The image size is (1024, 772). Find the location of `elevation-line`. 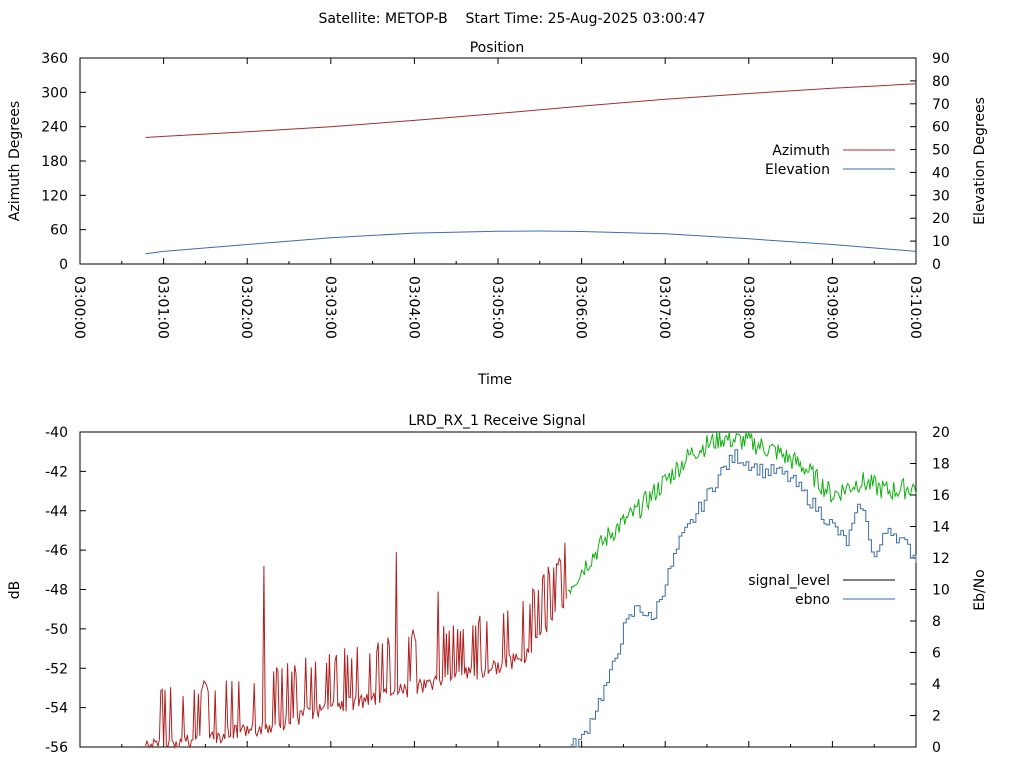

elevation-line is located at coordinates (531, 242).